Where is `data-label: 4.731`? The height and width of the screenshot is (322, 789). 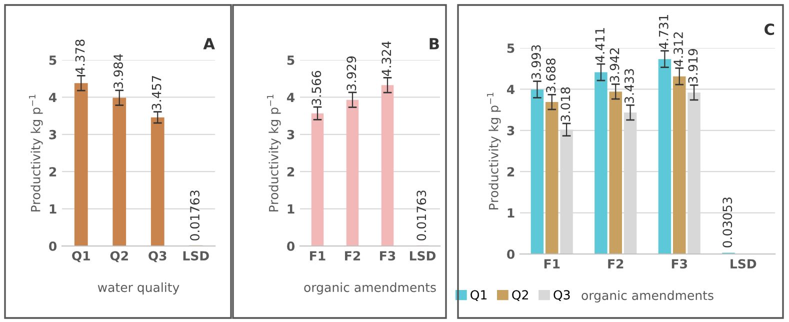 data-label: 4.731 is located at coordinates (663, 31).